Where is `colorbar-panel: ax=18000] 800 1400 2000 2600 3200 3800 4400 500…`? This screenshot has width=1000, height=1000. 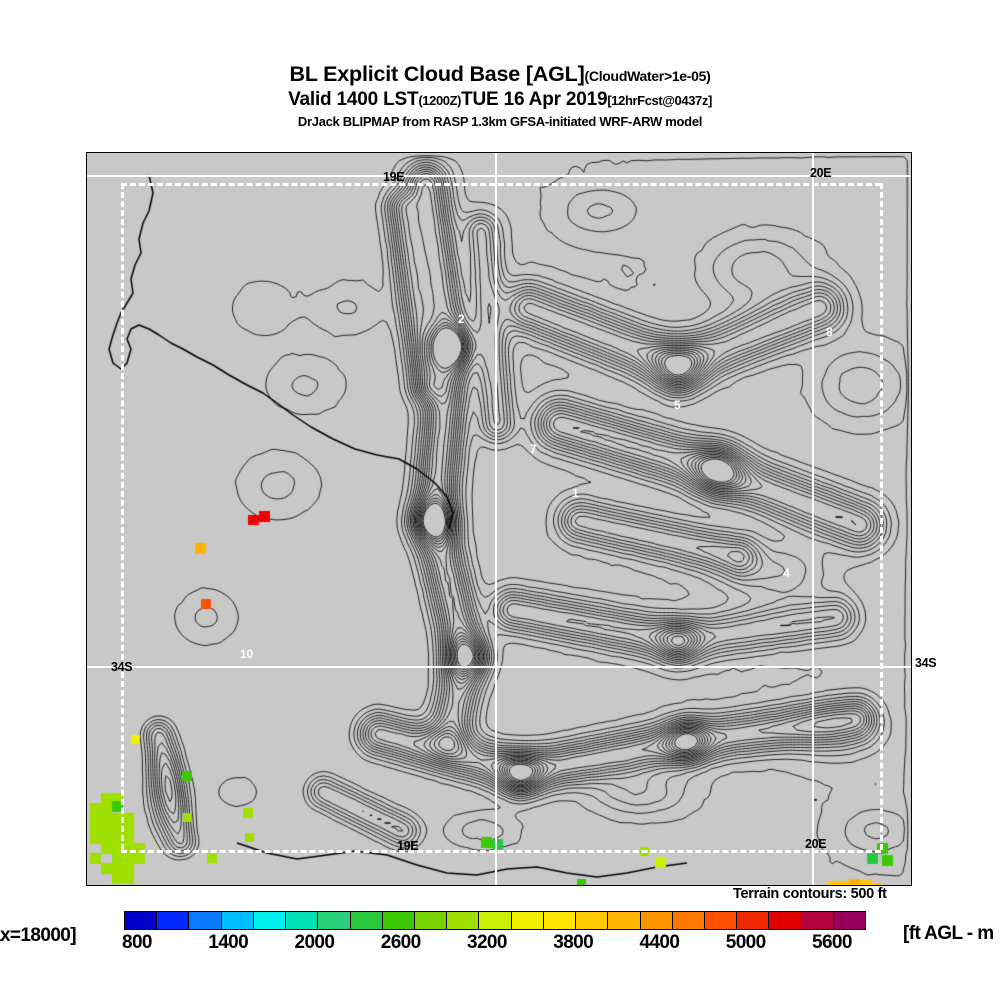
colorbar-panel: ax=18000] 800 1400 2000 2600 3200 3800 4400 500… is located at coordinates (500, 936).